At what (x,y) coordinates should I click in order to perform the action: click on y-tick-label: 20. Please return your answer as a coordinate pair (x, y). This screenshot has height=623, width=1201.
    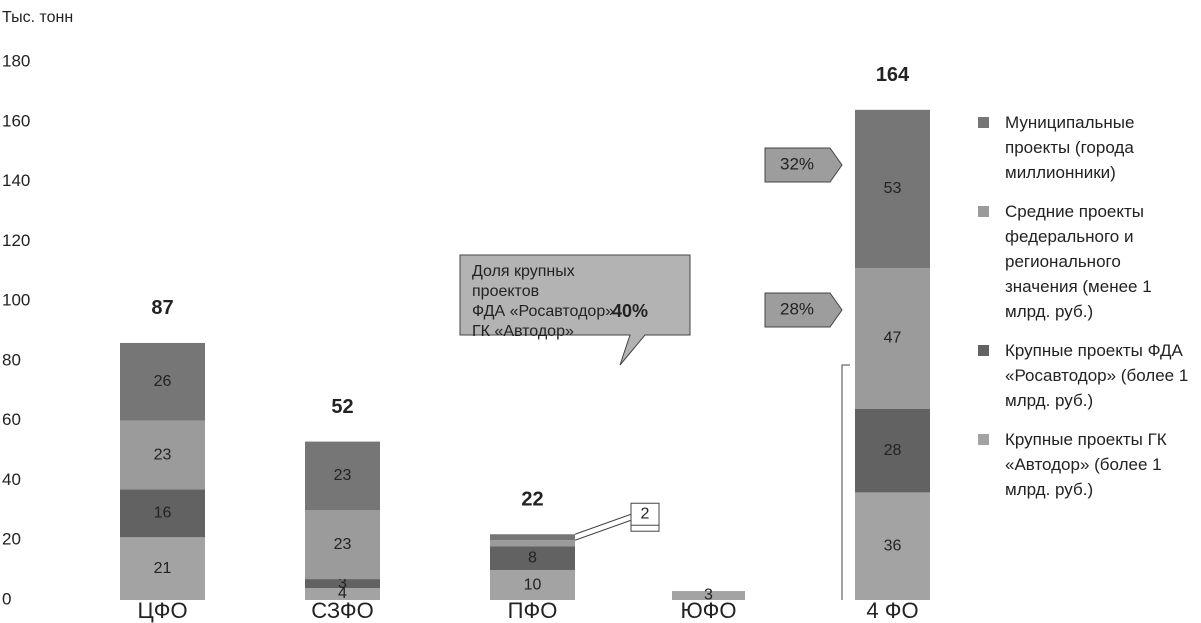
    Looking at the image, I should click on (11, 539).